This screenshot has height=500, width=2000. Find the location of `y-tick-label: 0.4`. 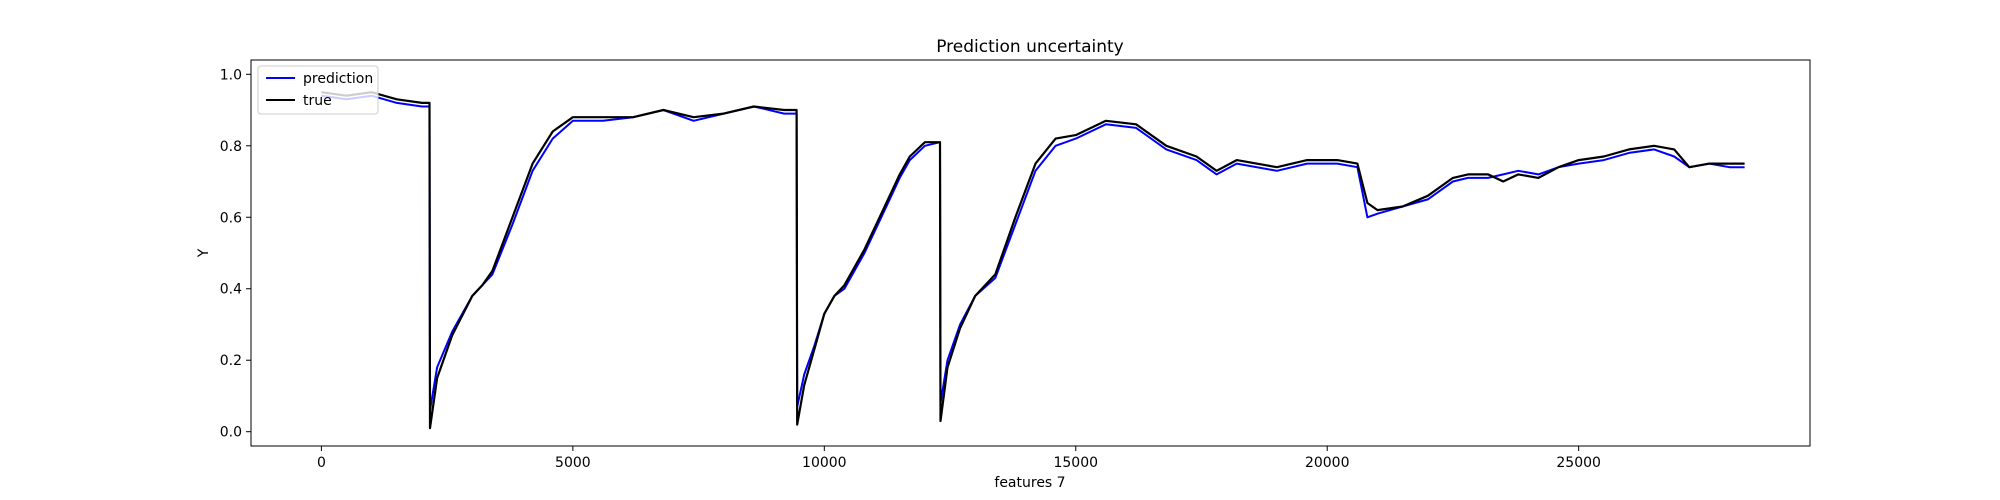

y-tick-label: 0.4 is located at coordinates (231, 290).